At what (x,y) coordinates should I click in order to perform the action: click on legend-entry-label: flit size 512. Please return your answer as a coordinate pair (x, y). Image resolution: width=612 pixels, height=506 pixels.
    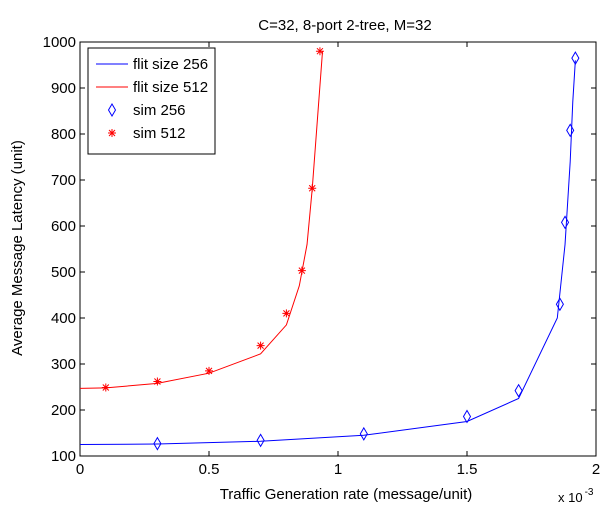
    Looking at the image, I should click on (170, 87).